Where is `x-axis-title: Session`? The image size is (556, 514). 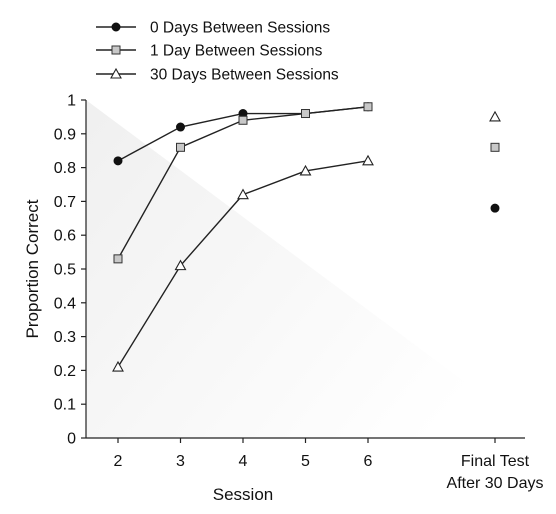 x-axis-title: Session is located at coordinates (243, 494).